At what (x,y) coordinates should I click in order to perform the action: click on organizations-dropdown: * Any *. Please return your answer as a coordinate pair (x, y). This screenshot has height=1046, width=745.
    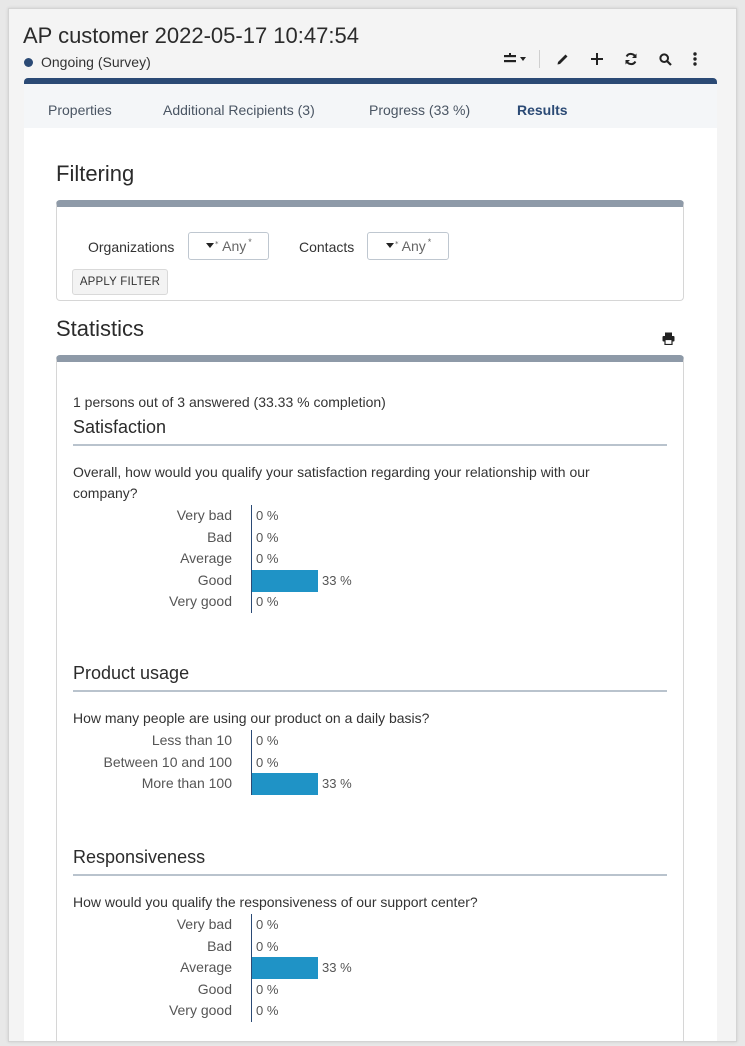
    Looking at the image, I should click on (228, 246).